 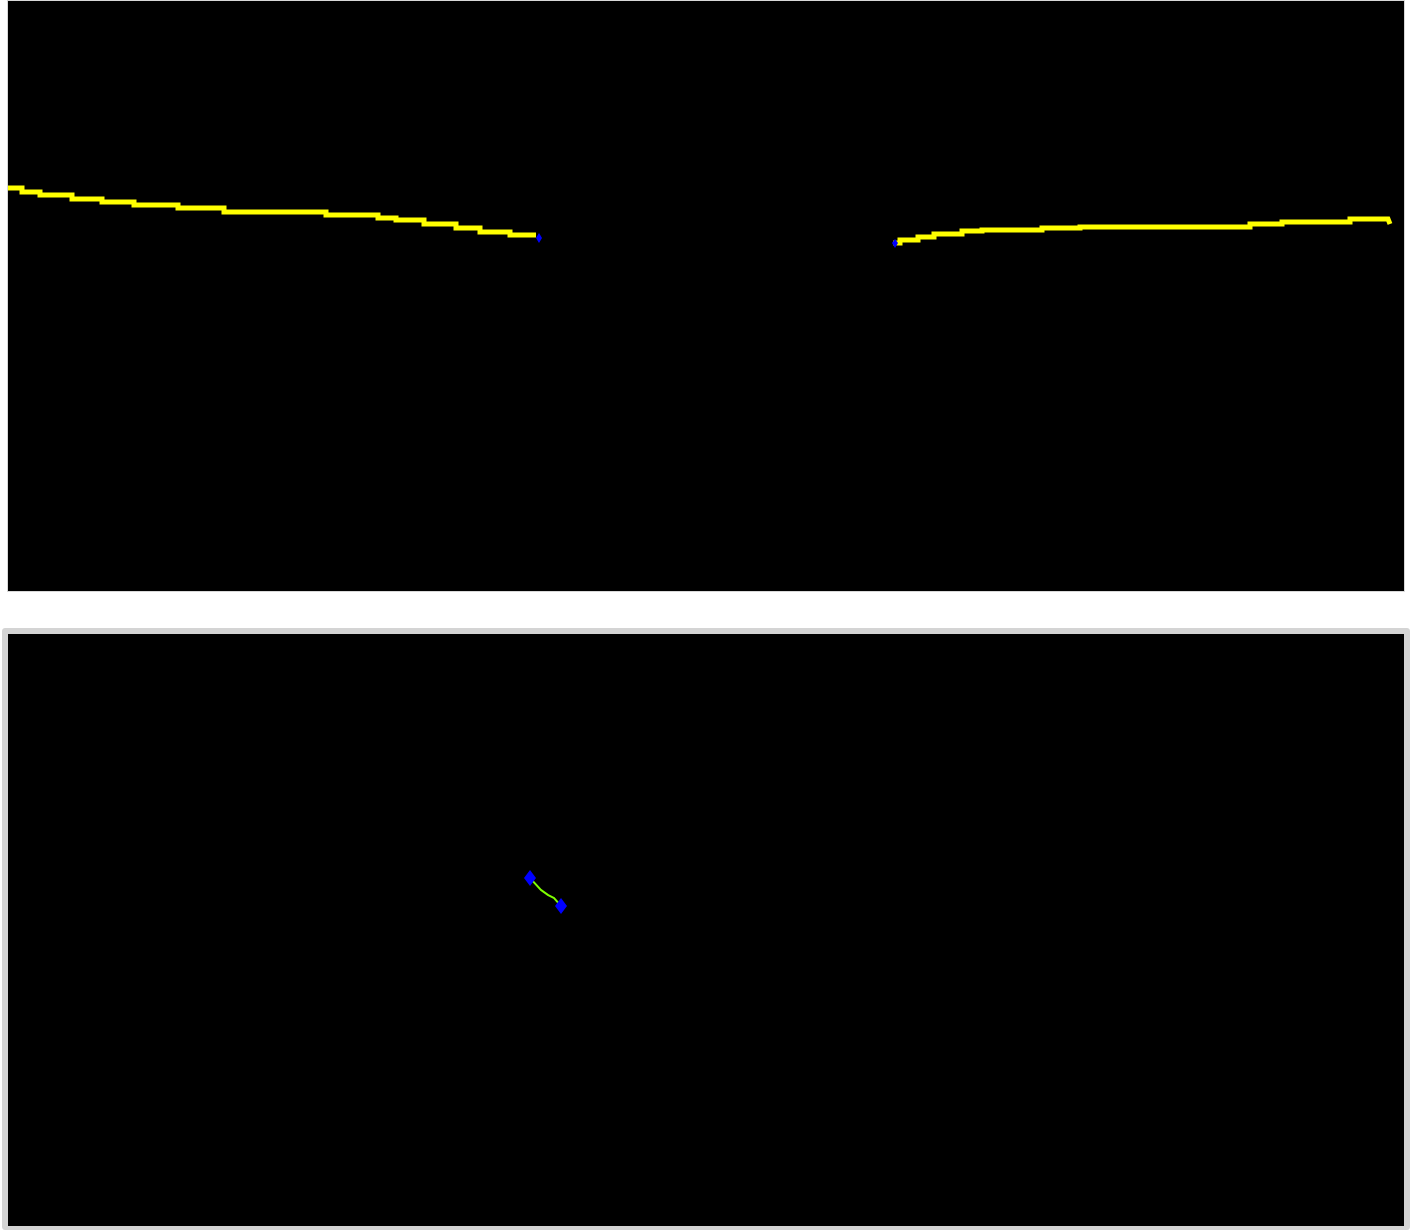 What do you see at coordinates (545, 892) in the screenshot?
I see `segment-line` at bounding box center [545, 892].